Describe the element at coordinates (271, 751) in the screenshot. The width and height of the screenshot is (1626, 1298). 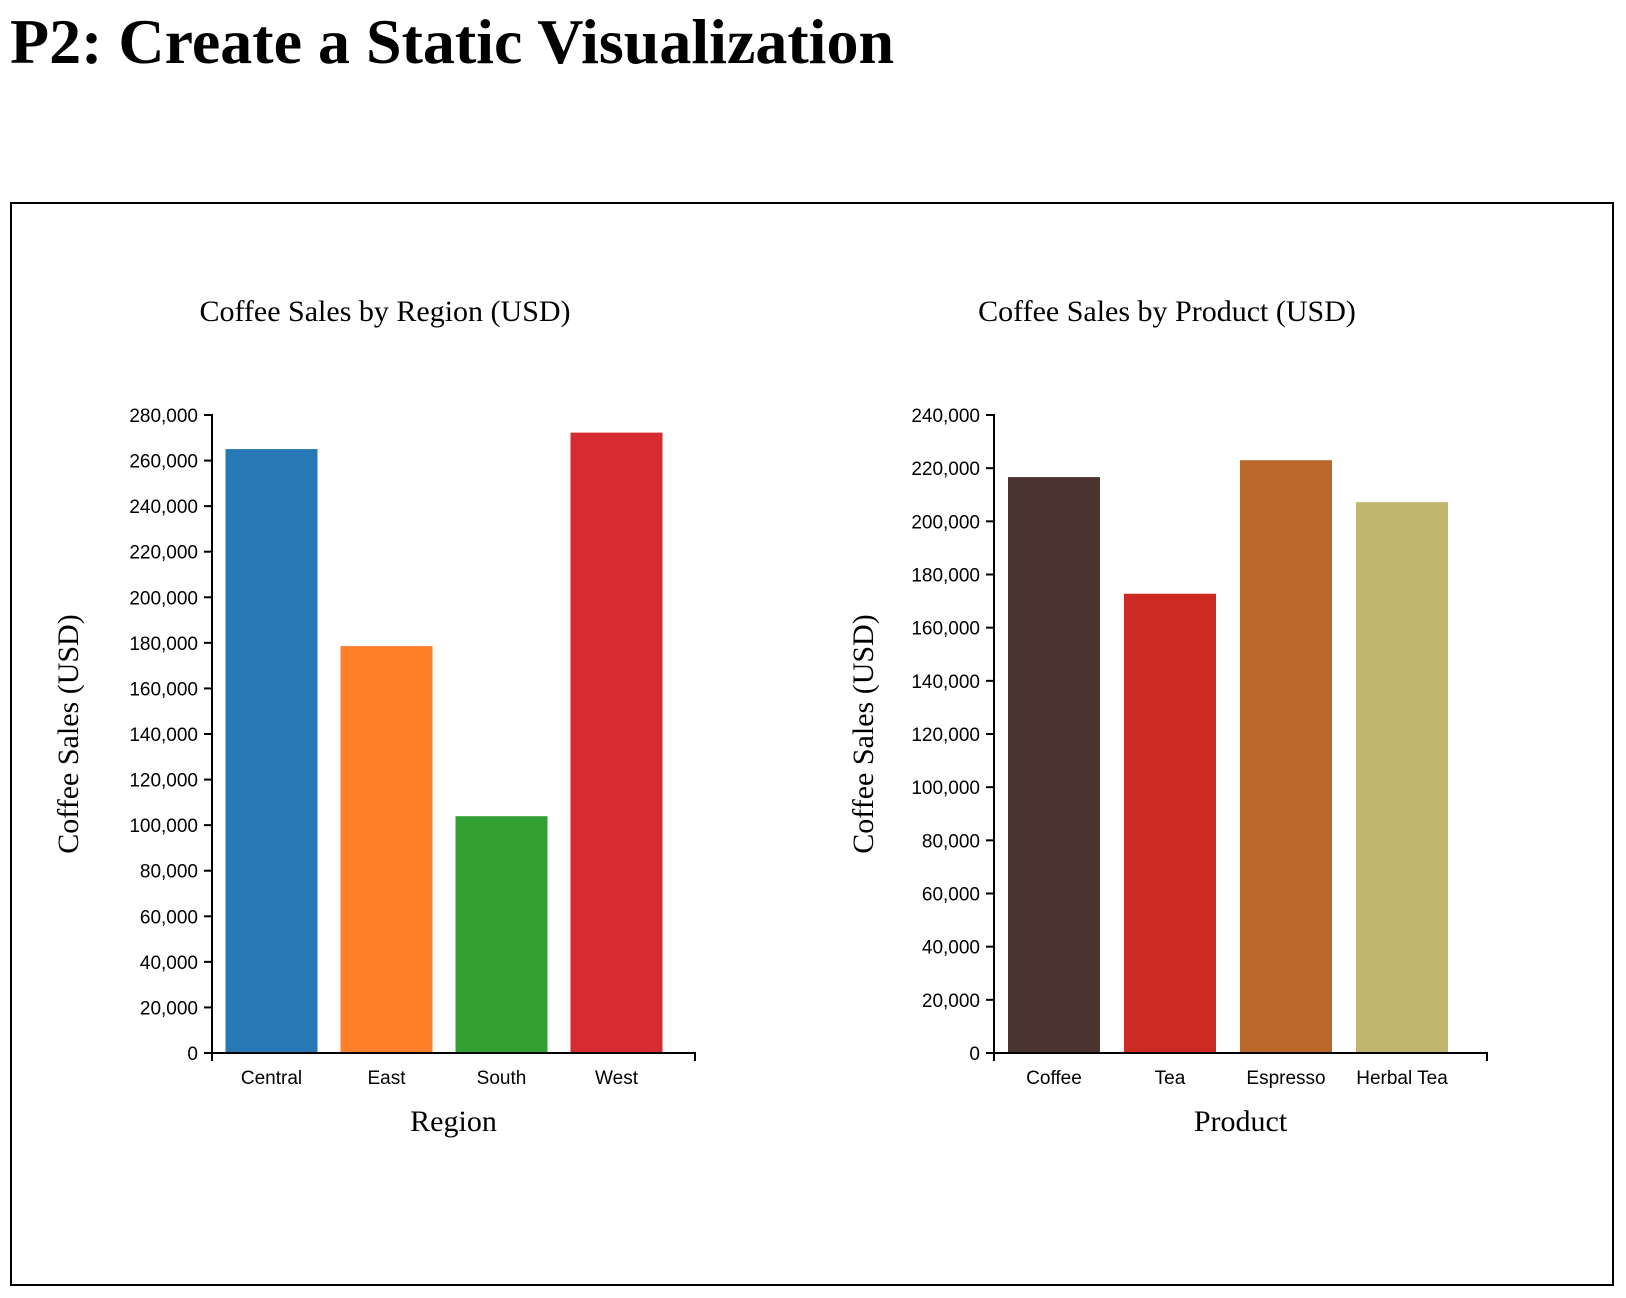
I see `bar-central` at that location.